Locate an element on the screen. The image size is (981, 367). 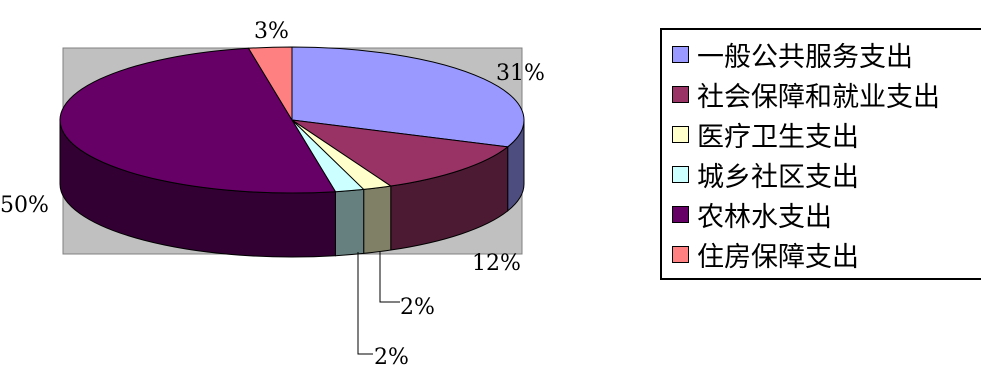
legend-label: 一般公共服务支出 is located at coordinates (805, 57).